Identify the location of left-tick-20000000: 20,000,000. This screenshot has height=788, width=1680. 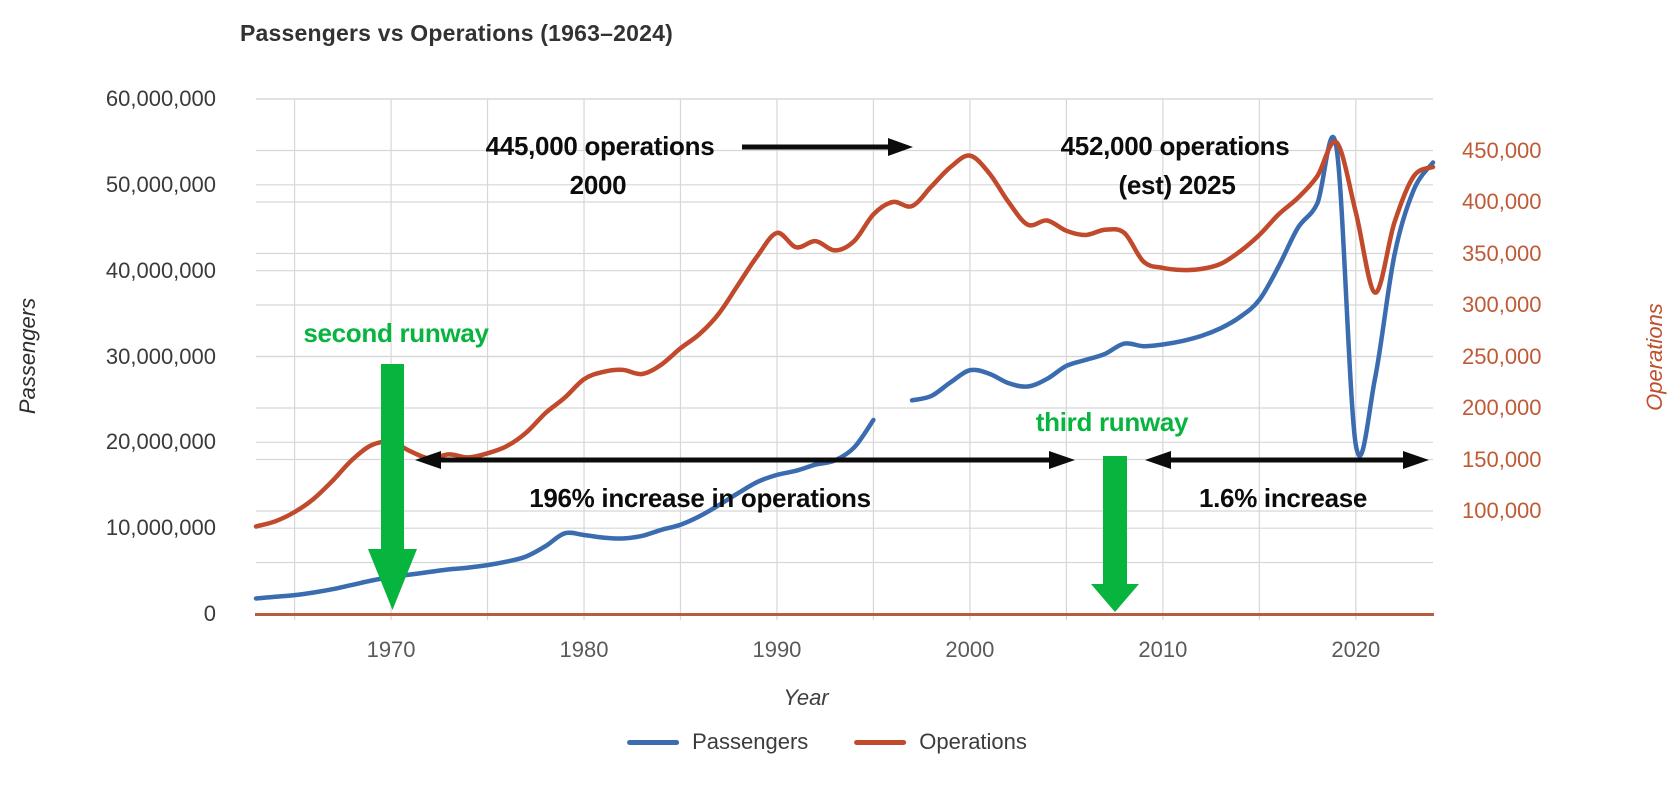
(160, 442).